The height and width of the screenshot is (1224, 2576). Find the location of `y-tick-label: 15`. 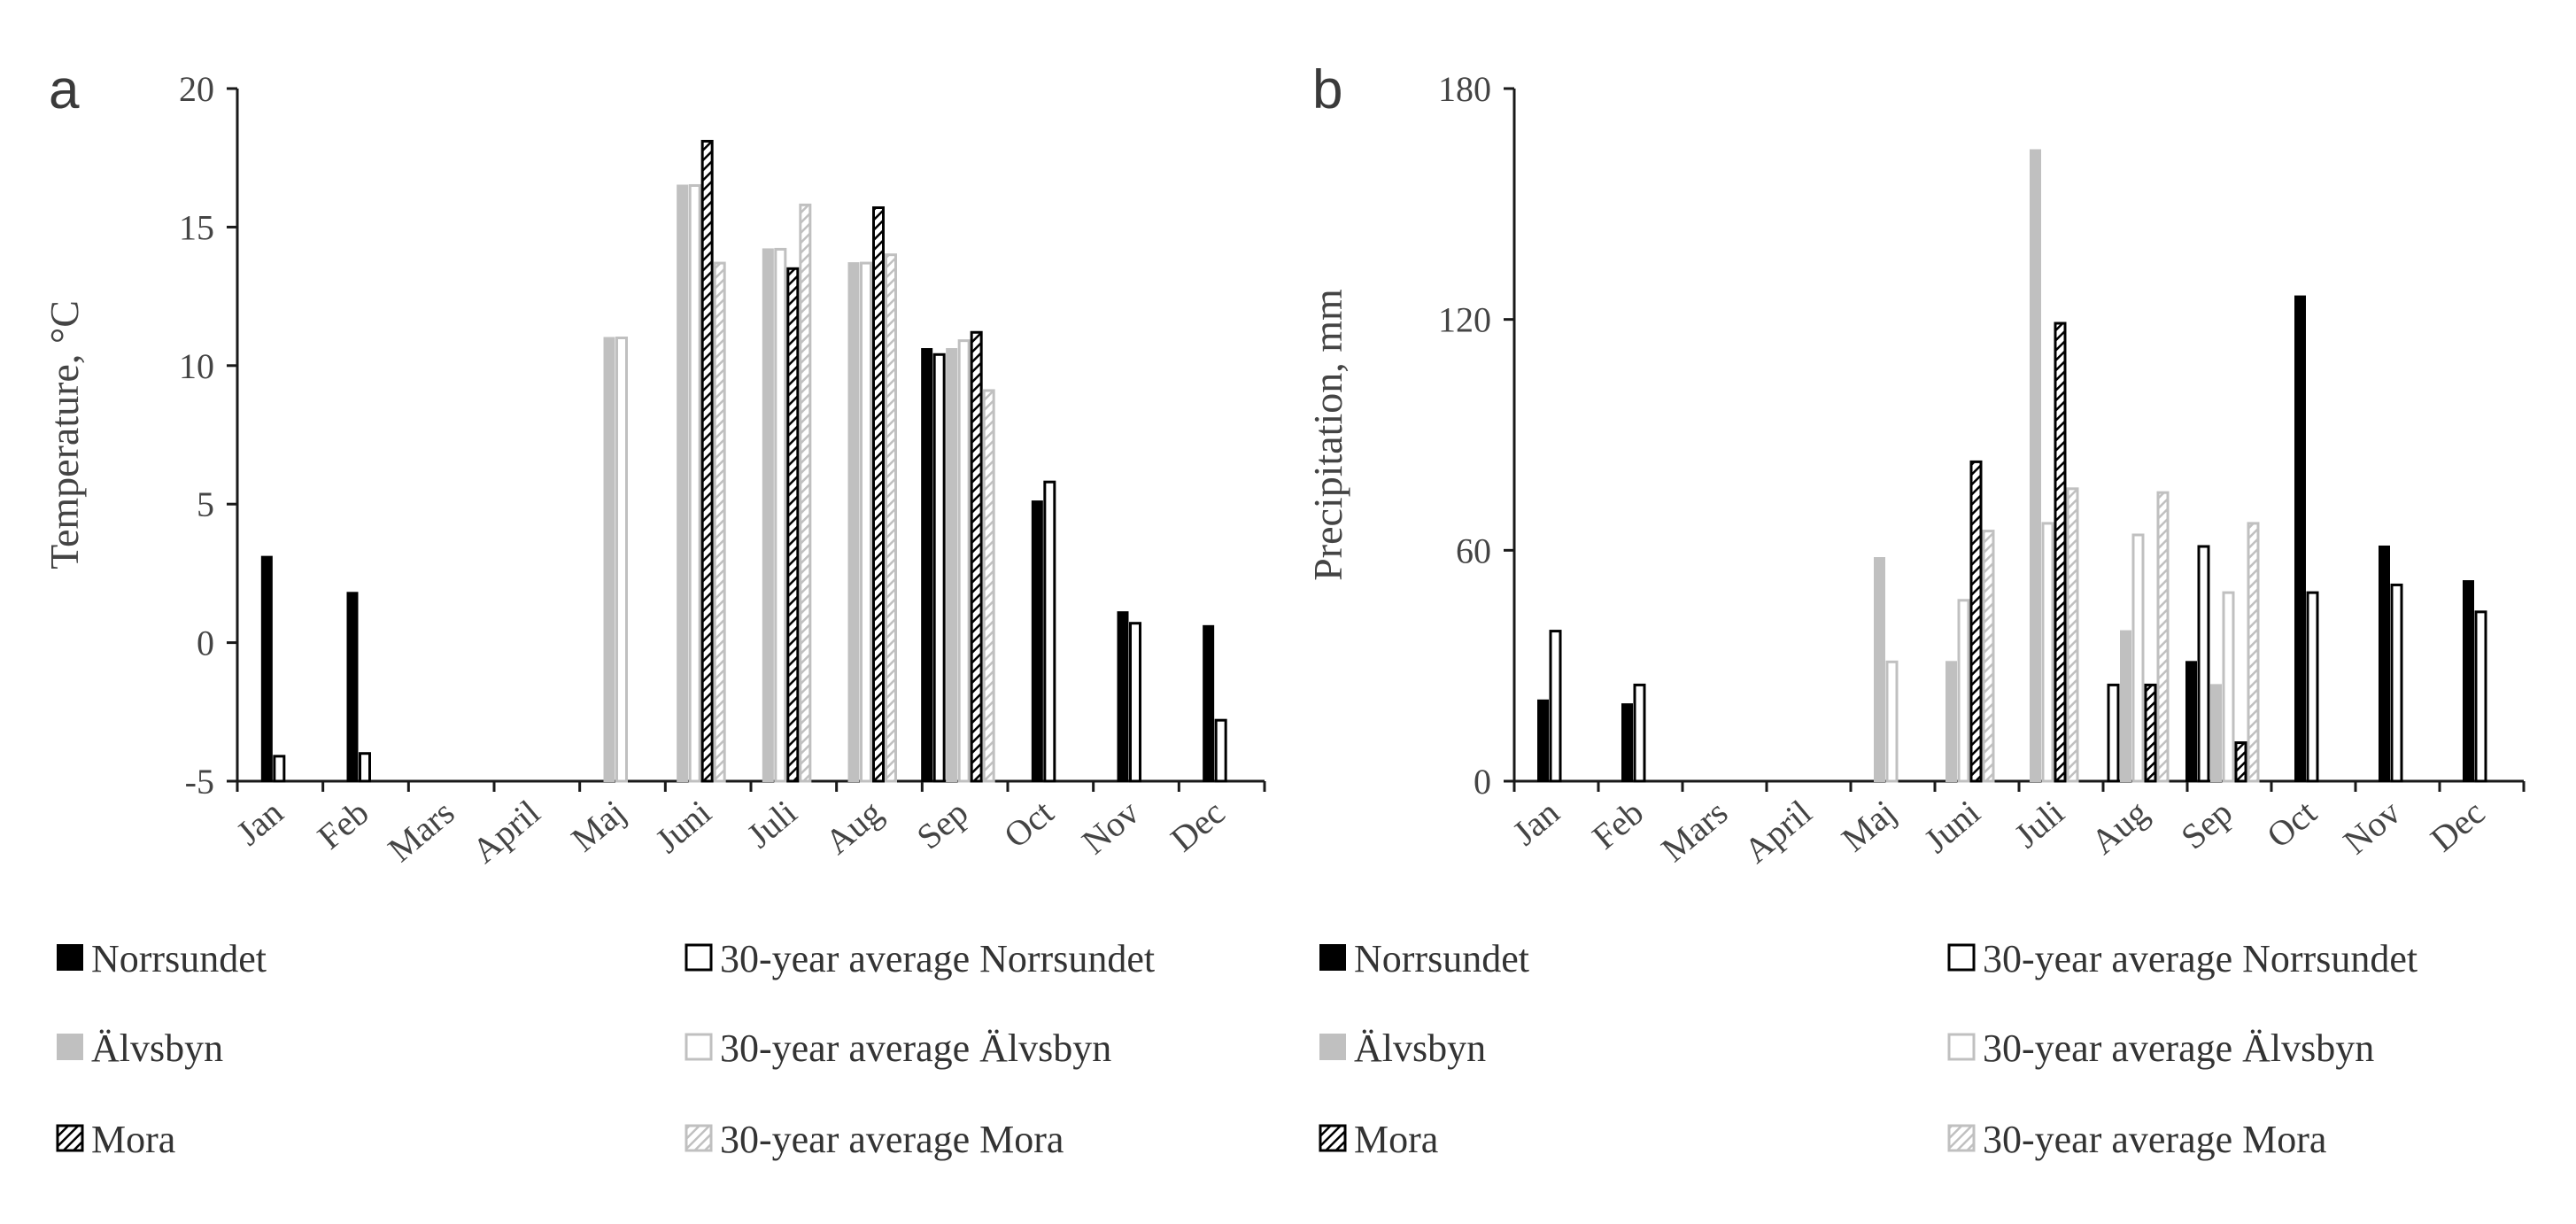

y-tick-label: 15 is located at coordinates (196, 227).